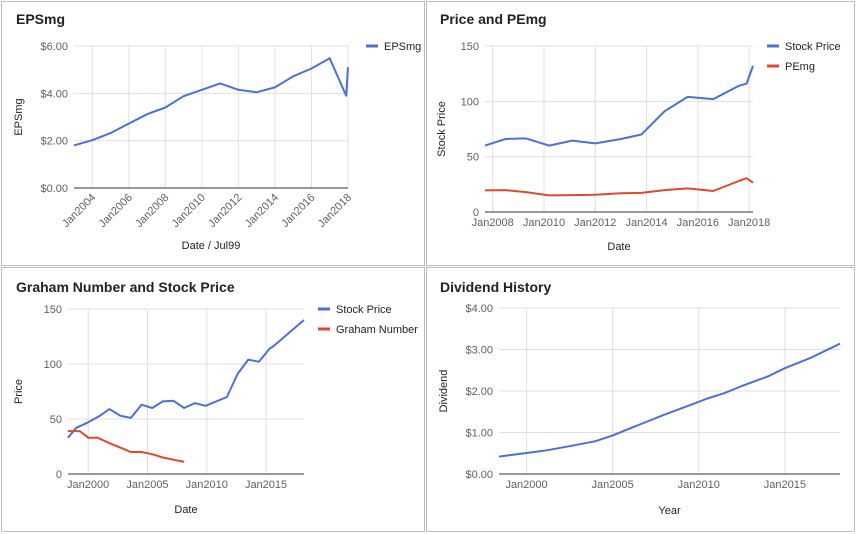 The width and height of the screenshot is (856, 534). Describe the element at coordinates (669, 400) in the screenshot. I see `series-line-dividend` at that location.